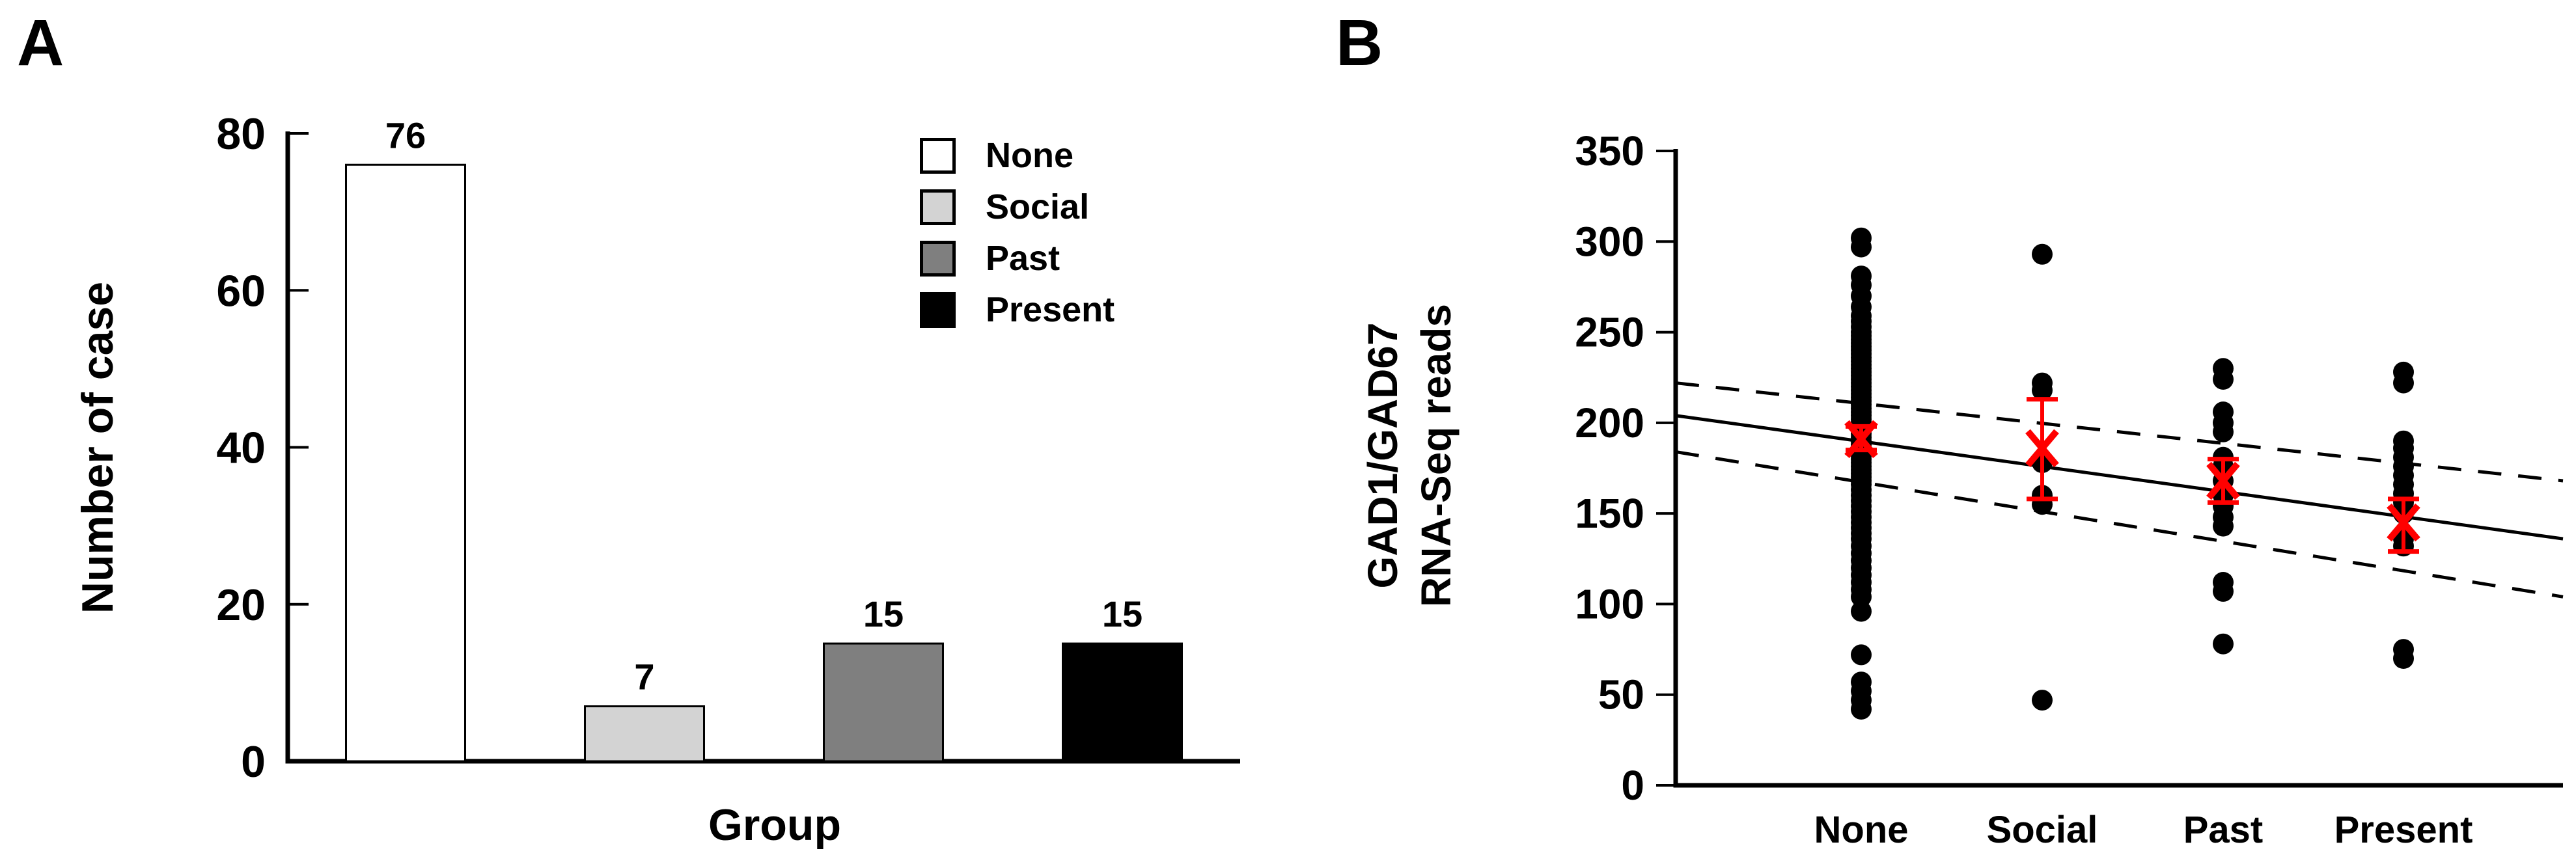  I want to click on scatter-column-past, so click(2223, 506).